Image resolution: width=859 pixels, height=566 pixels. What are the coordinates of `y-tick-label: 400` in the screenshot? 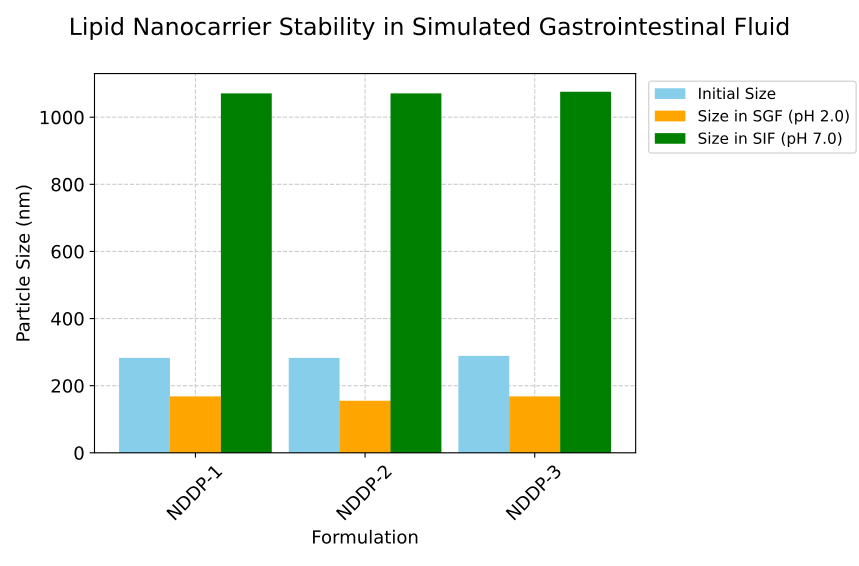 It's located at (67, 319).